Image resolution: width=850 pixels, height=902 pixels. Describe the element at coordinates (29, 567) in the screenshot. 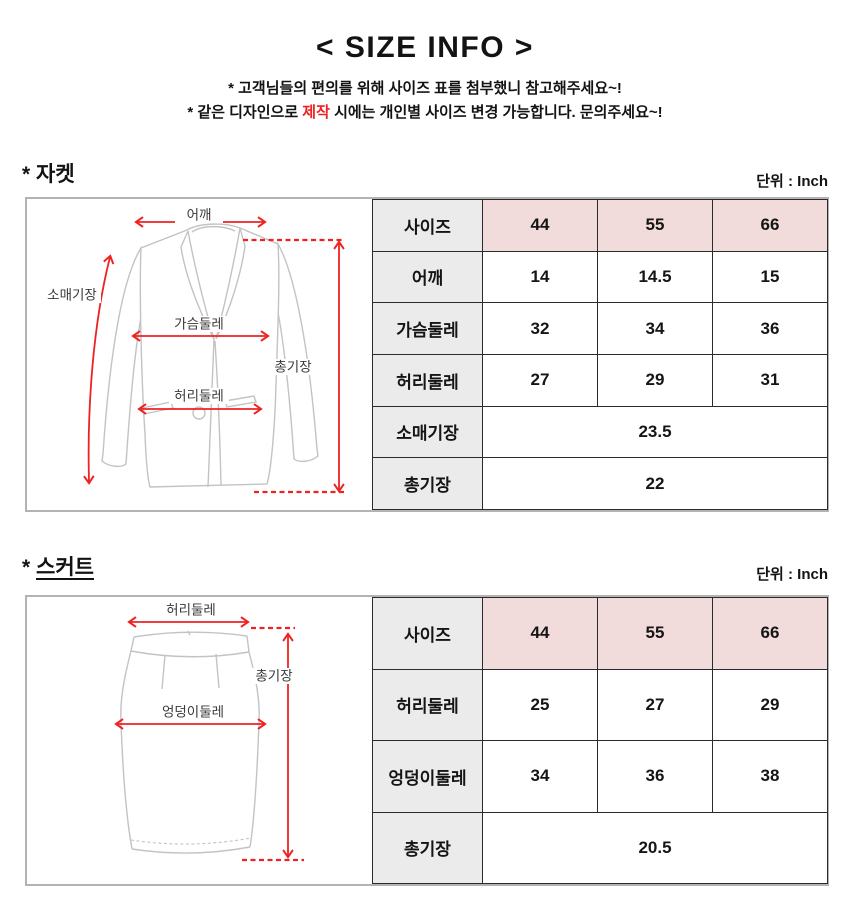

I see `skirt-heading-prefix: *` at that location.